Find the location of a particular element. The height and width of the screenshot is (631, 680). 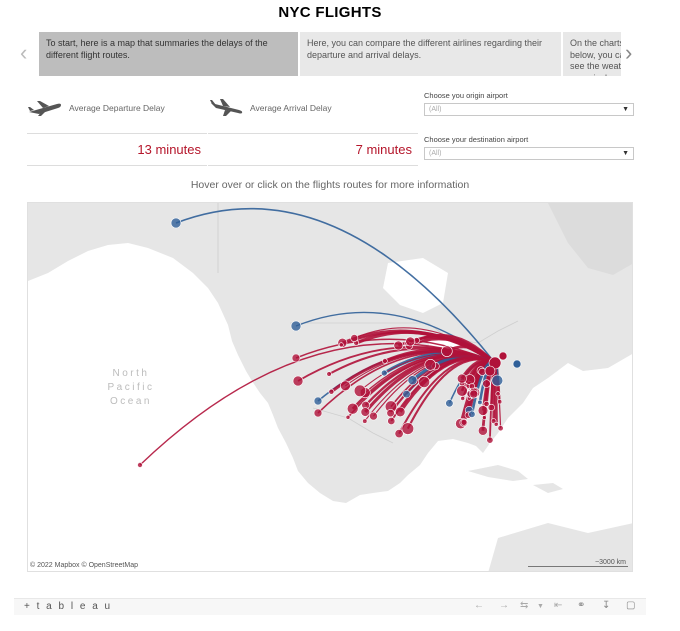

download-icon: ↧ is located at coordinates (606, 605).